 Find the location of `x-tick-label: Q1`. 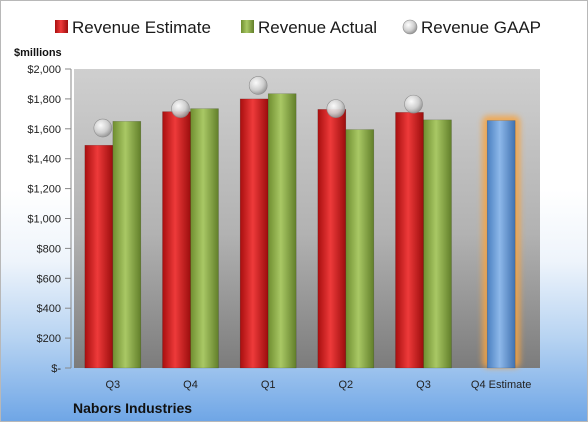

x-tick-label: Q1 is located at coordinates (268, 385).